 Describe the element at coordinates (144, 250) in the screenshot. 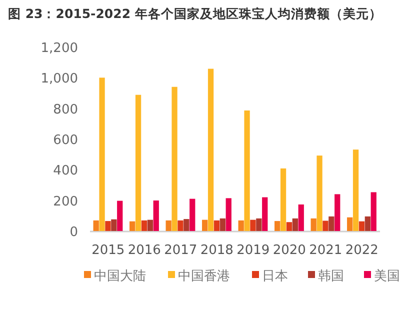

I see `x-tick-label: 2016` at that location.